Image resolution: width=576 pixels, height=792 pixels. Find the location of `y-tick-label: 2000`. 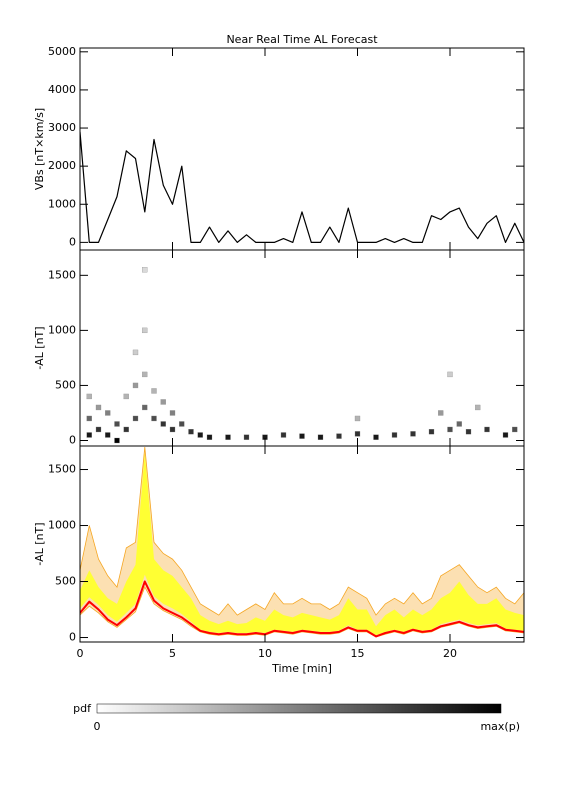

y-tick-label: 2000 is located at coordinates (62, 165).